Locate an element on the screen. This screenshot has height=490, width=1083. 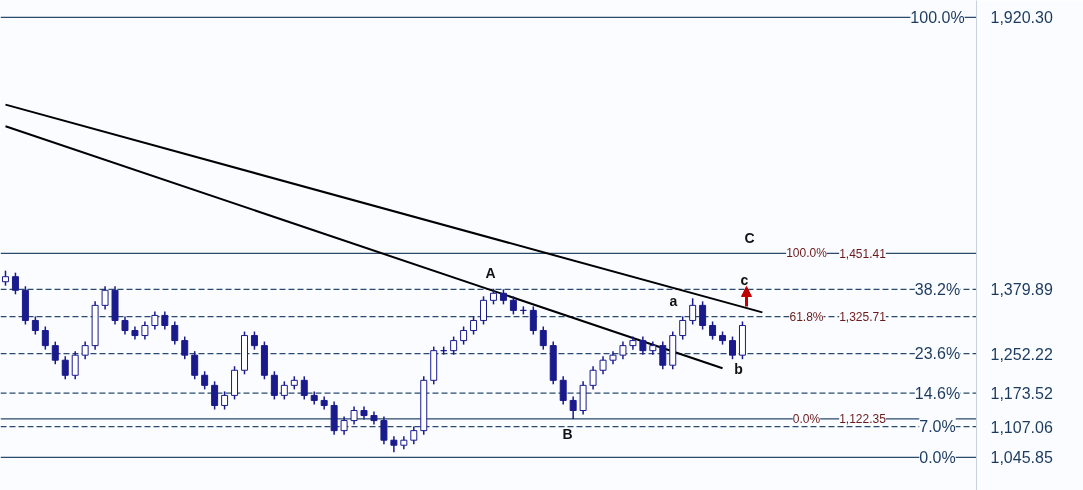
ref-line-label: 1,451.41 is located at coordinates (863, 253).